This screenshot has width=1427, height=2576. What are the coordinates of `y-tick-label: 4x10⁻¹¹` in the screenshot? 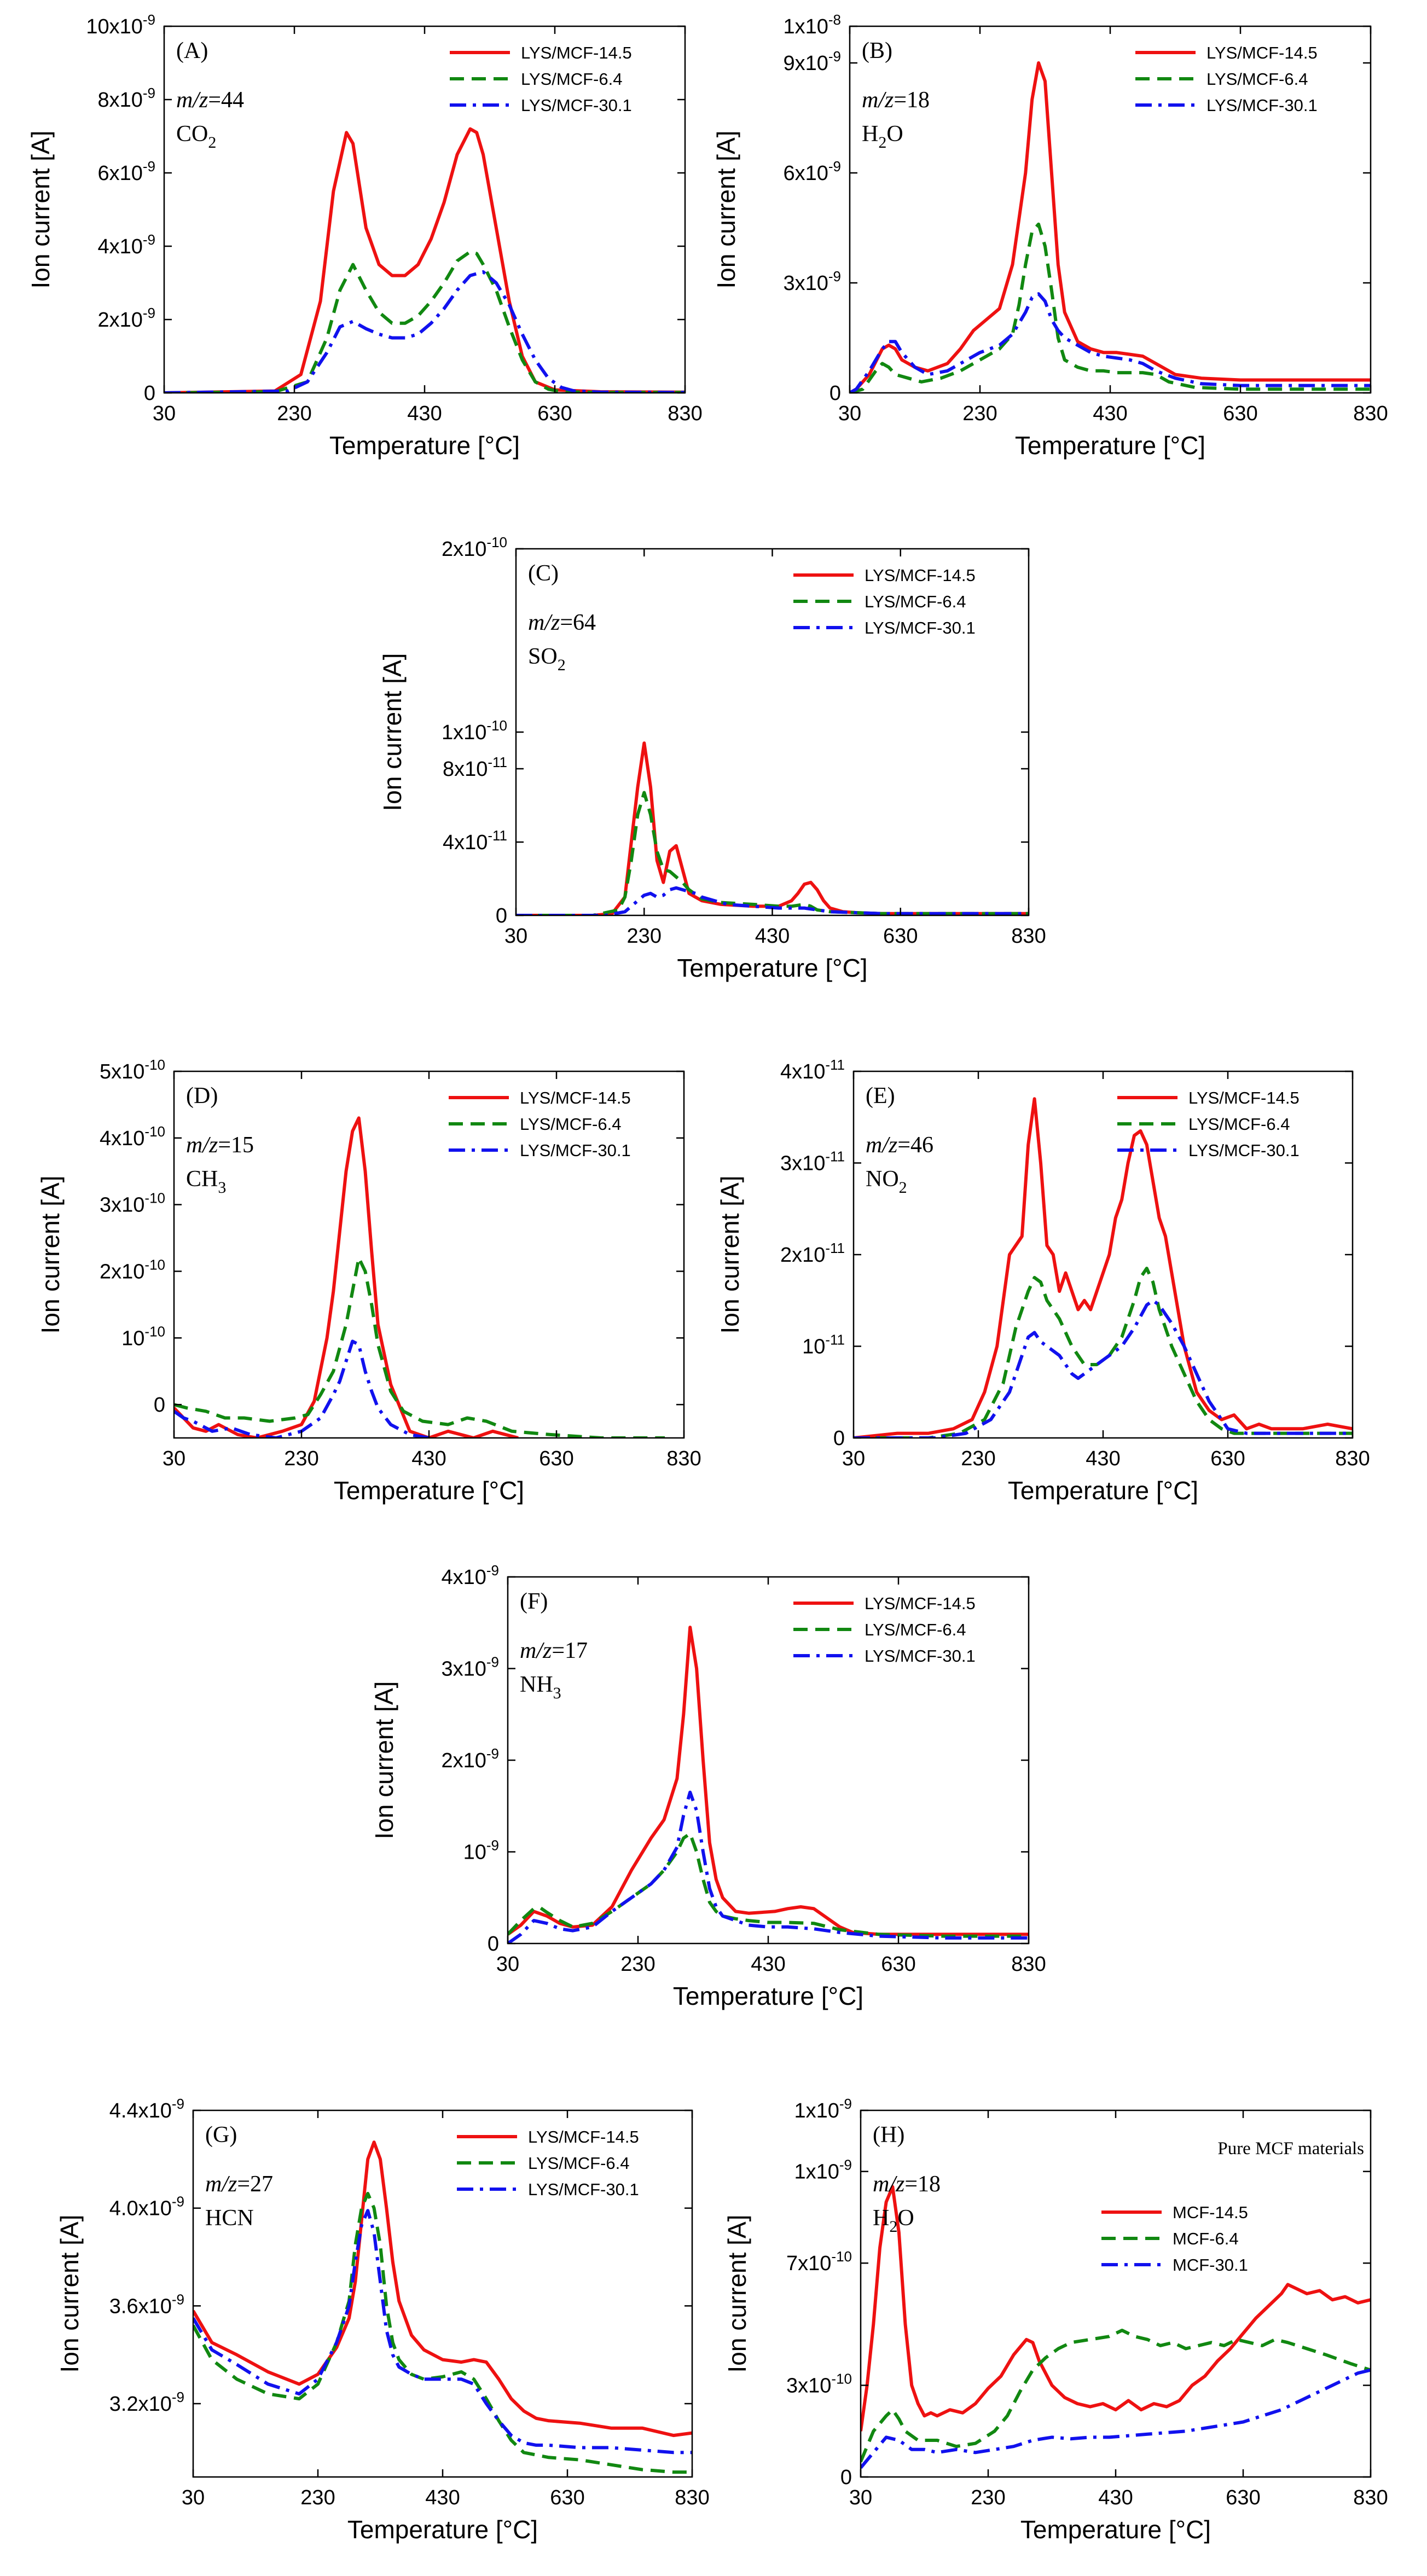 It's located at (475, 841).